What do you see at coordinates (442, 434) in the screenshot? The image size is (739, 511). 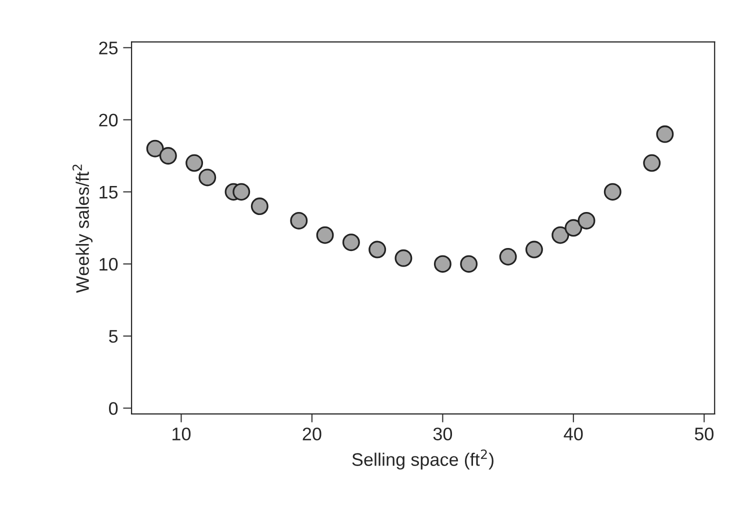 I see `x-tick-label: 30` at bounding box center [442, 434].